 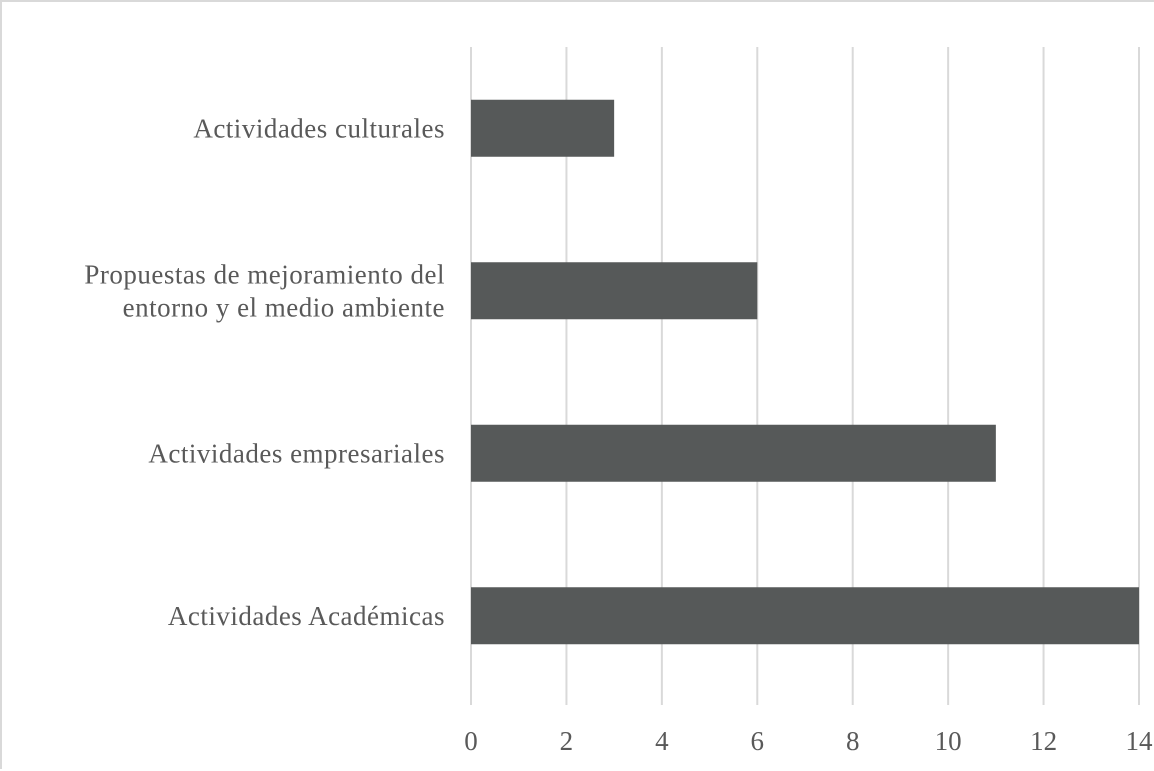 I want to click on x-tick-label: 2, so click(x=567, y=741).